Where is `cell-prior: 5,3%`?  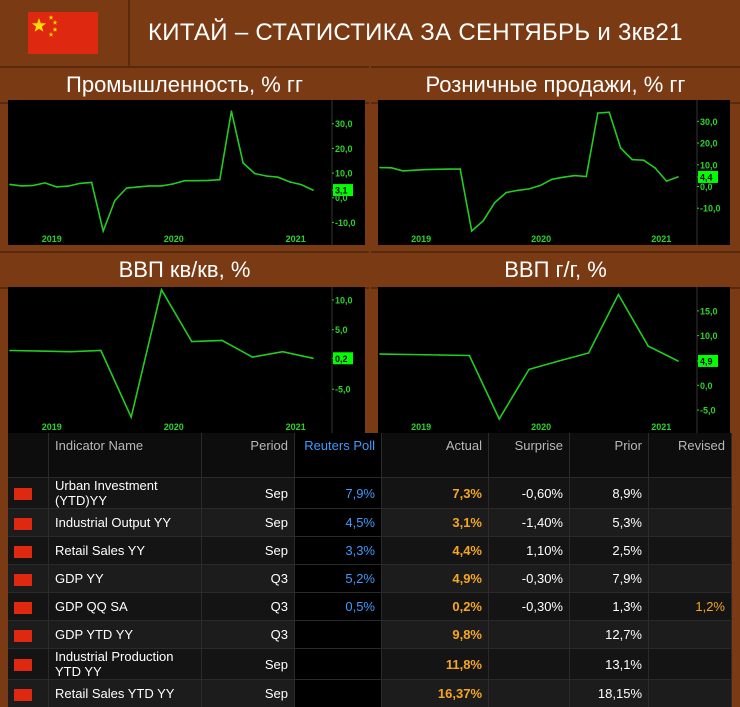 cell-prior: 5,3% is located at coordinates (609, 523).